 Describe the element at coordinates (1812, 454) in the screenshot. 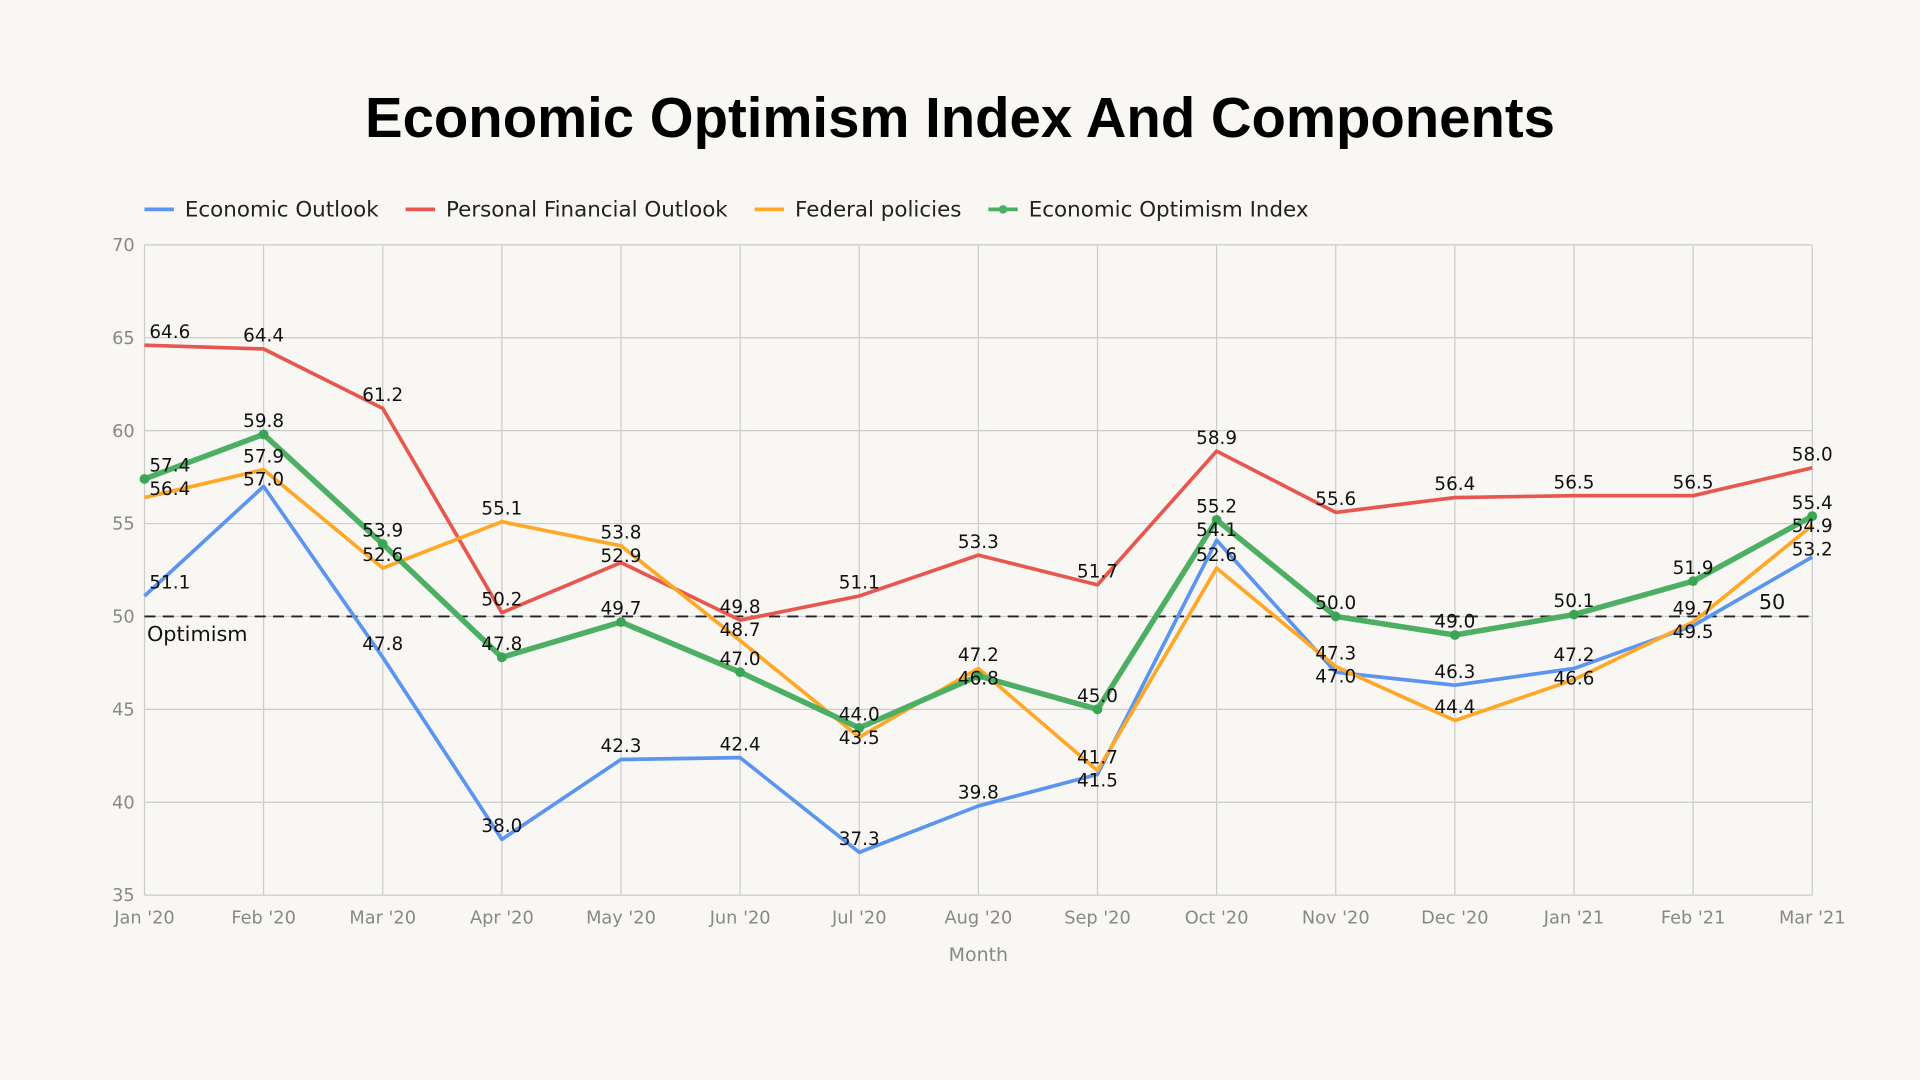

I see `data-label: 58.0` at that location.